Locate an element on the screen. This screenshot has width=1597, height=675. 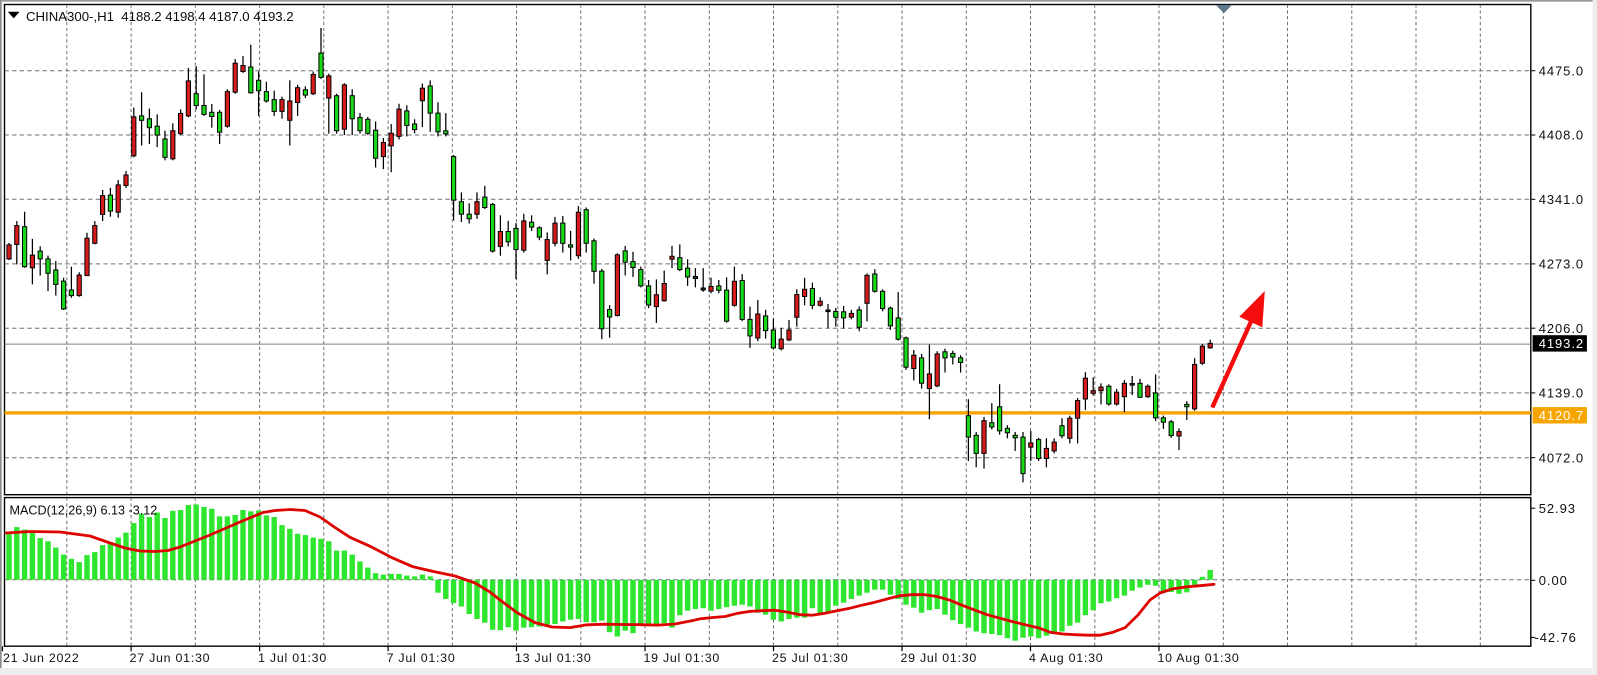
svg-text:CHINA300-,H1 4188.2 4198.4 41: CHINA300-,H1 4188.2 4198.4 4187.0 4193.2 is located at coordinates (160, 16).